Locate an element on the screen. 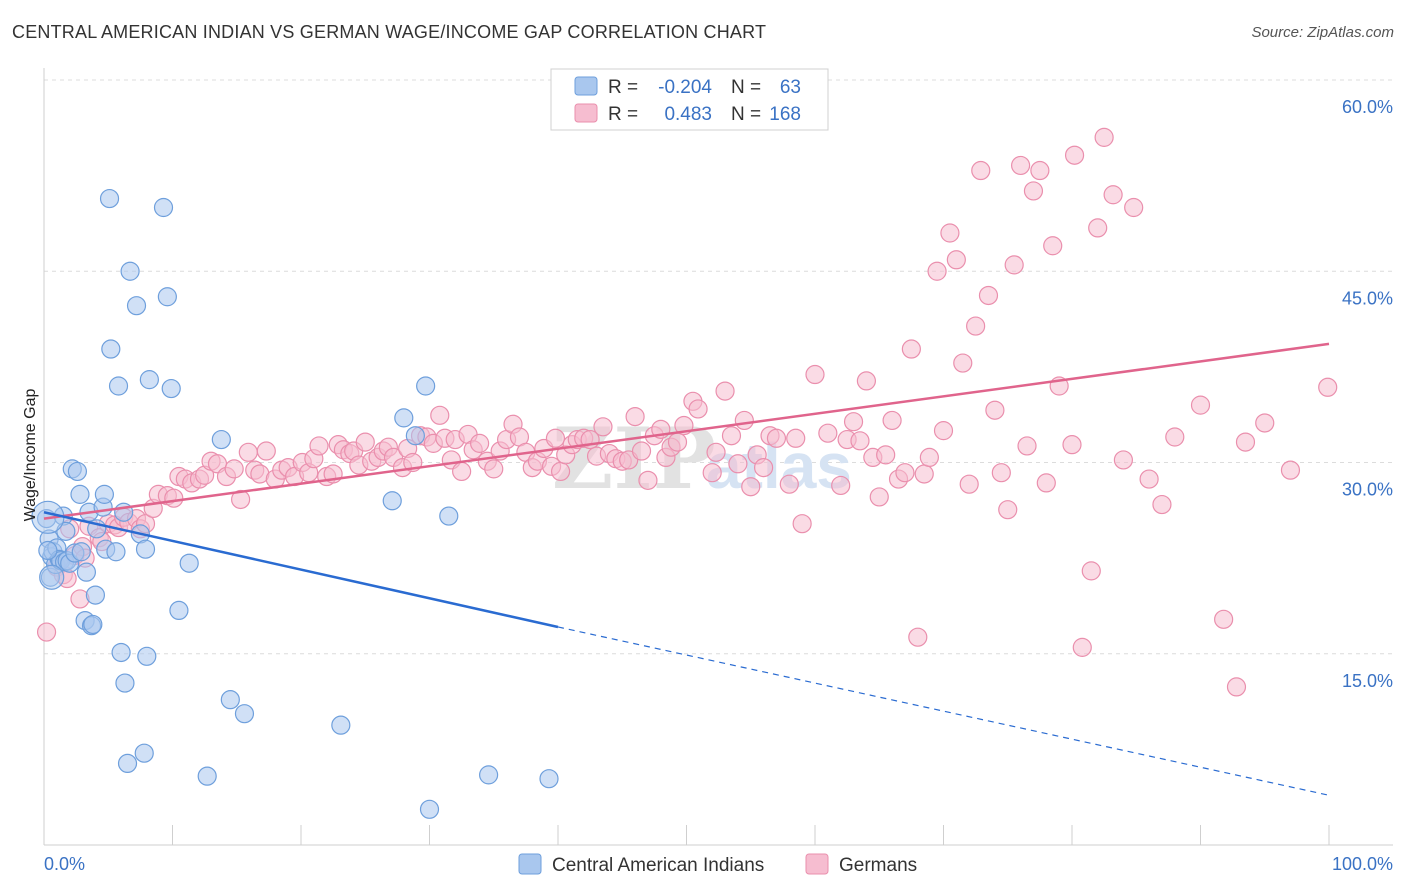 Image resolution: width=1406 pixels, height=892 pixels. y-tick-label: 60.0% is located at coordinates (1367, 107).